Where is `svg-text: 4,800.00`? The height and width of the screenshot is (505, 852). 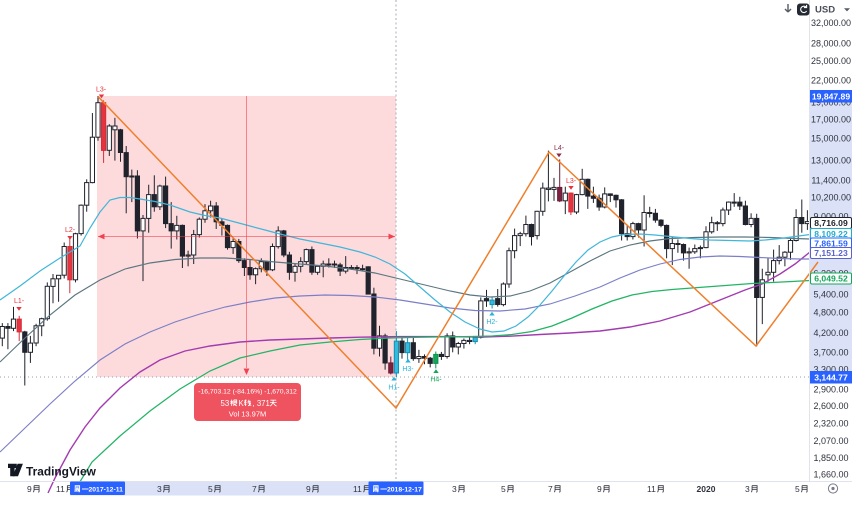 svg-text: 4,800.00 is located at coordinates (830, 313).